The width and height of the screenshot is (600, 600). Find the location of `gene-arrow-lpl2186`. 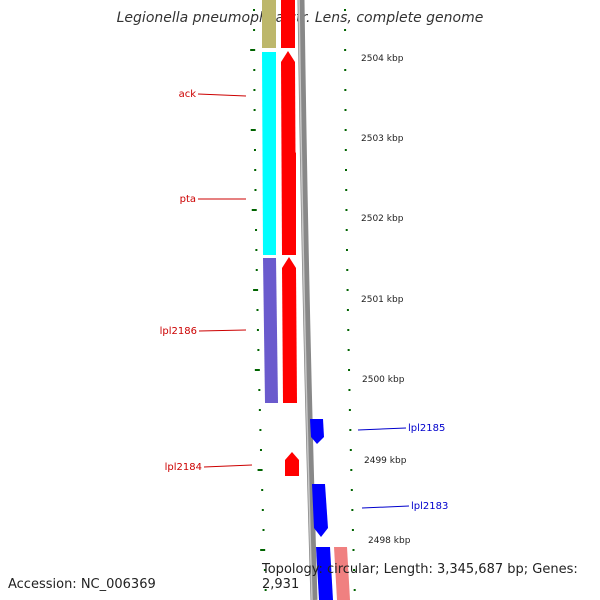

gene-arrow-lpl2186 is located at coordinates (289, 330).